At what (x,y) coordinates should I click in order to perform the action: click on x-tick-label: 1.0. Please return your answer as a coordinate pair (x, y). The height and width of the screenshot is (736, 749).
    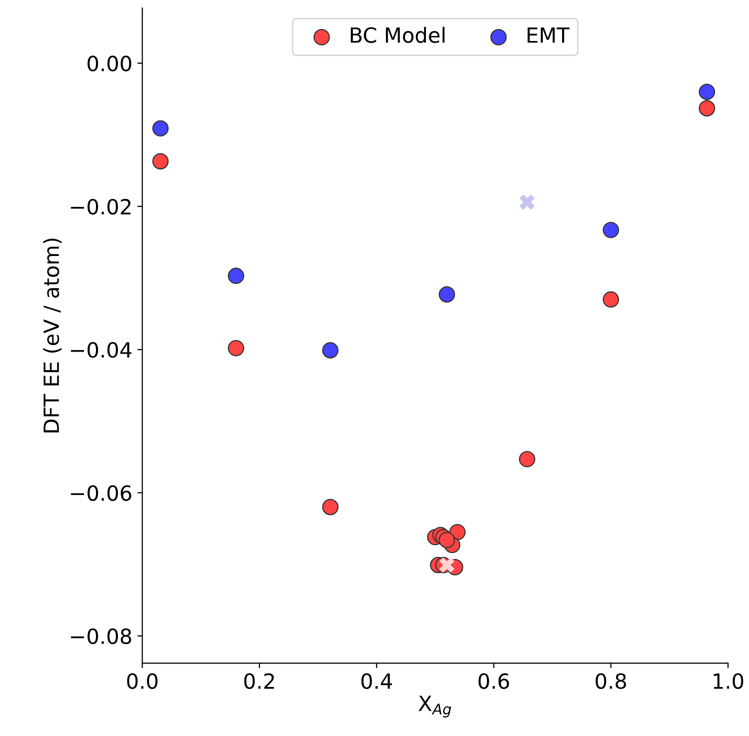
    Looking at the image, I should click on (729, 681).